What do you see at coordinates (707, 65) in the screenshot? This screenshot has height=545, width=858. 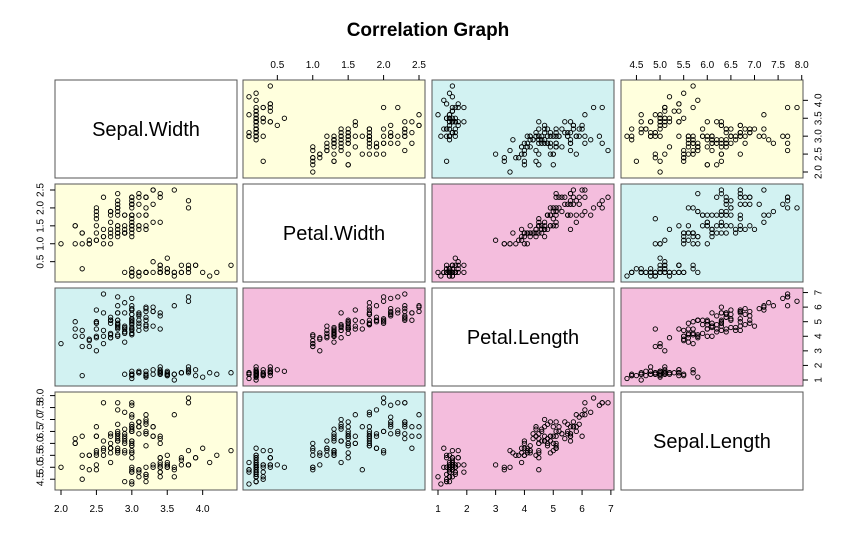 I see `x-tick-label: 6.0` at bounding box center [707, 65].